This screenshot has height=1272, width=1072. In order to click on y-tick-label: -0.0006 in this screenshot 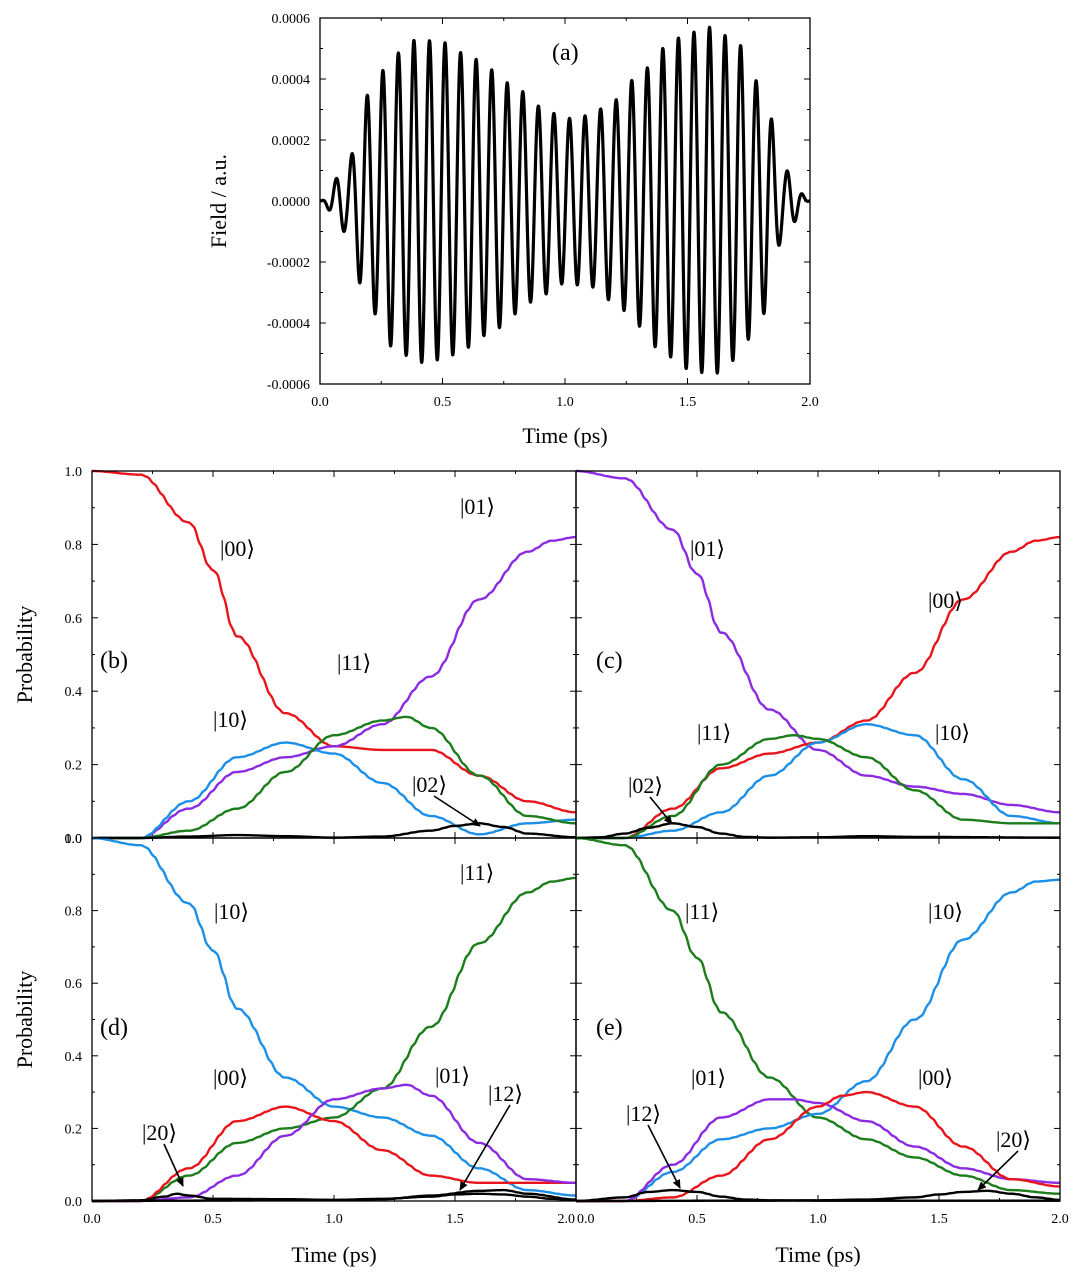, I will do `click(288, 385)`.